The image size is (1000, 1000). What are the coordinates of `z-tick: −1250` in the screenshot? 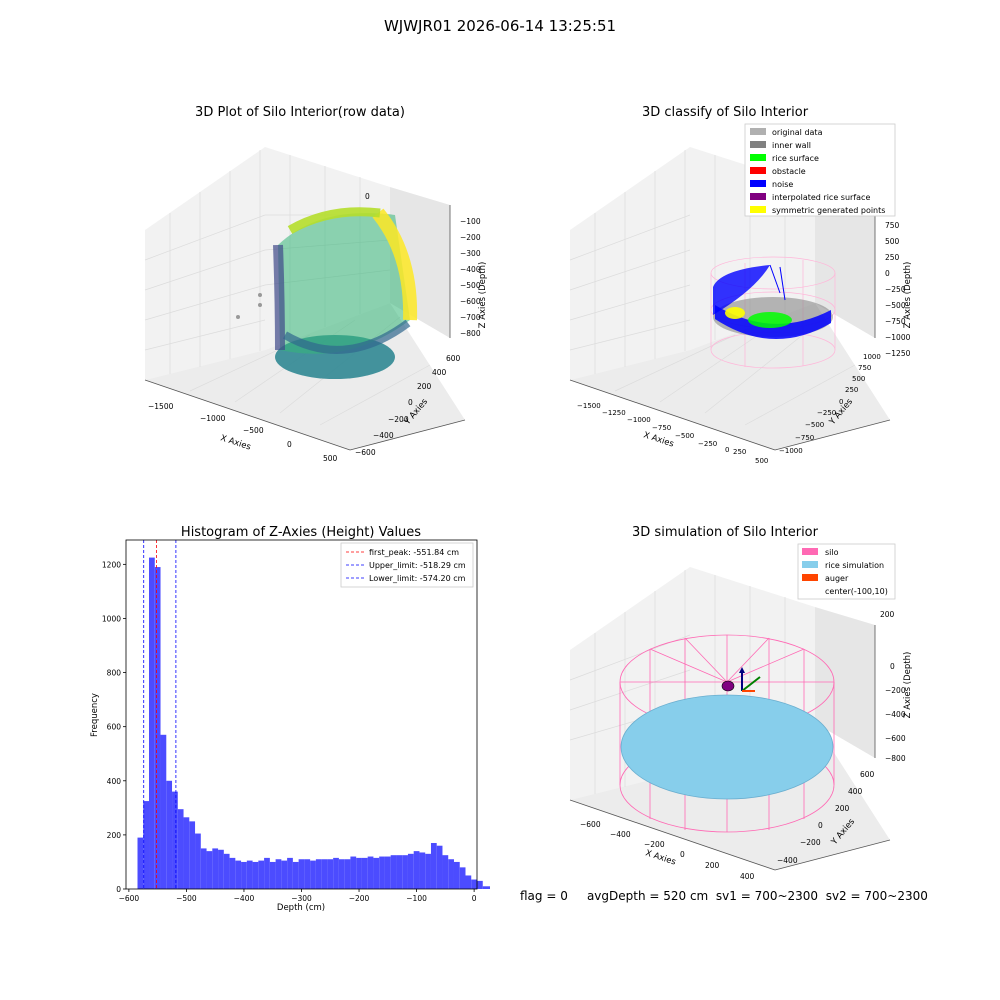 It's located at (898, 353).